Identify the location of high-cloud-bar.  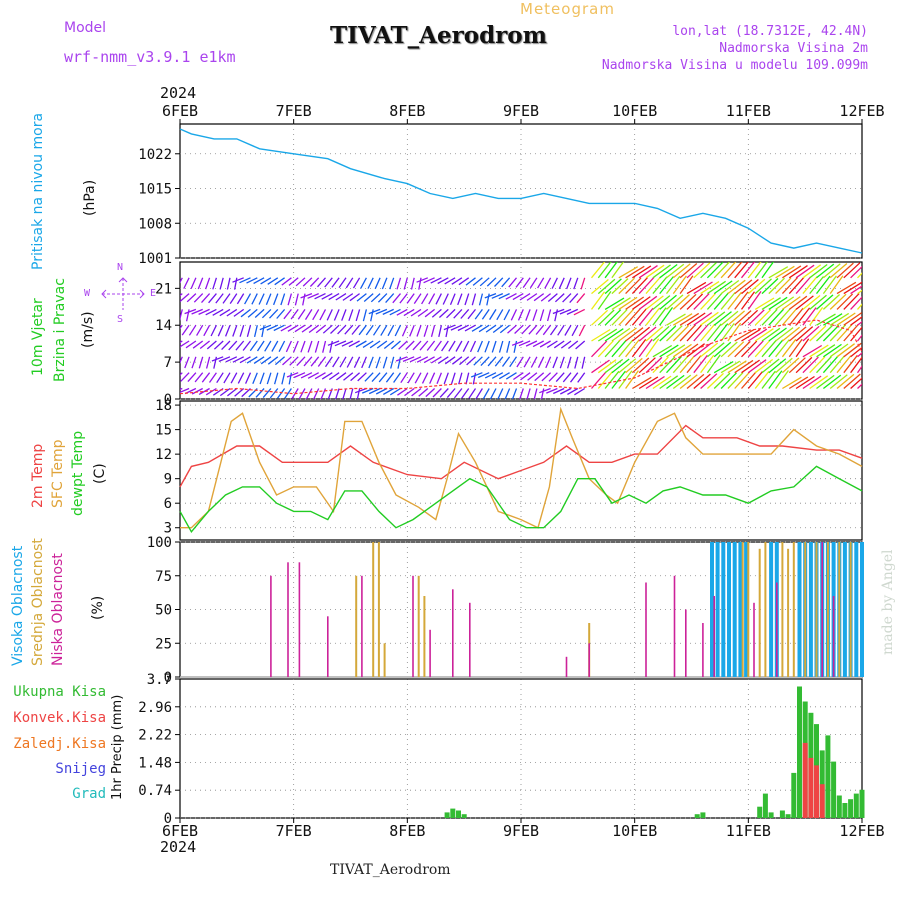
(799, 609).